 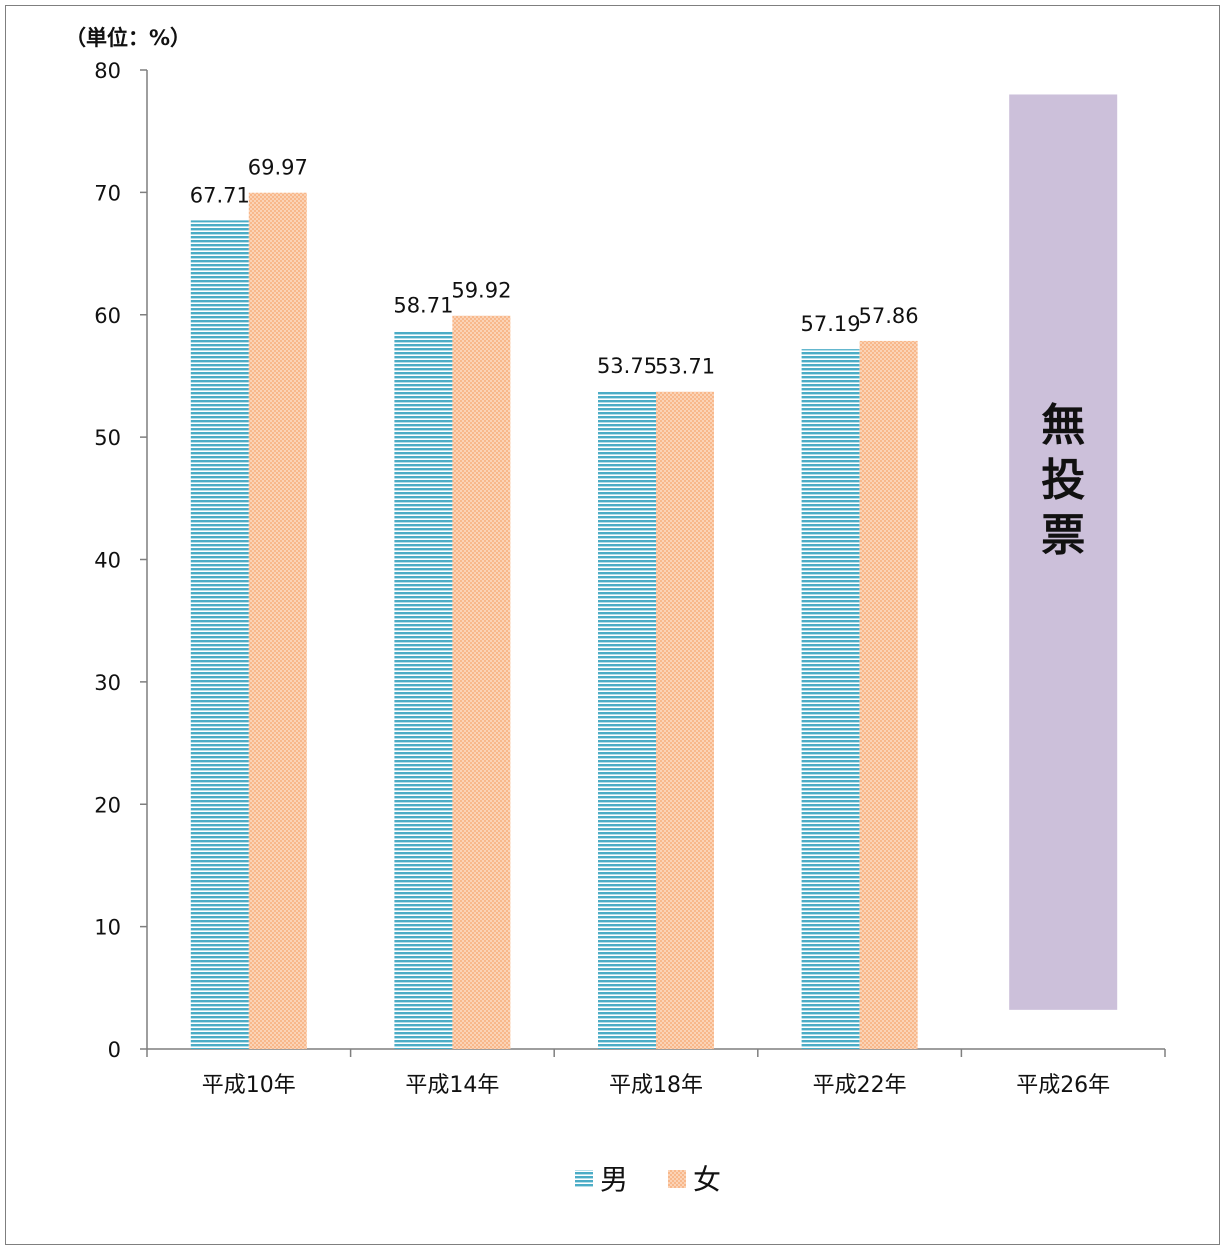 I want to click on x-category-label: 平成10年, so click(x=249, y=1085).